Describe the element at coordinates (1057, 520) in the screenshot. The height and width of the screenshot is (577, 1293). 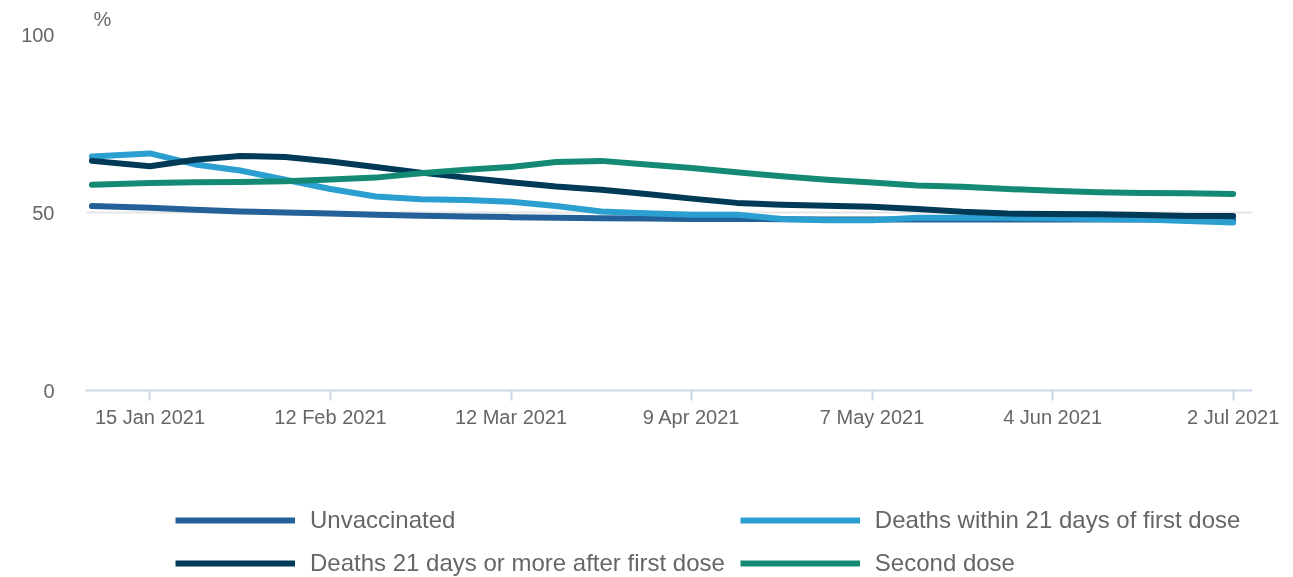
I see `legend-label: Deaths within 21 days of first dose` at that location.